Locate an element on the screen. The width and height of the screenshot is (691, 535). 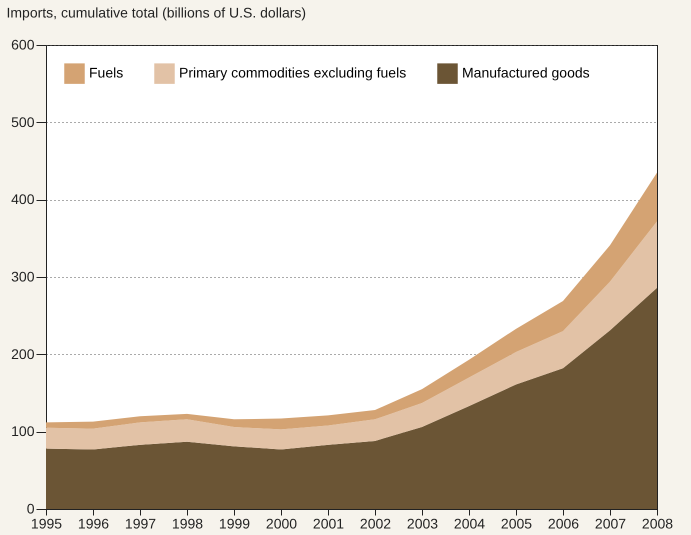
x-tick-label: 2001 is located at coordinates (328, 524).